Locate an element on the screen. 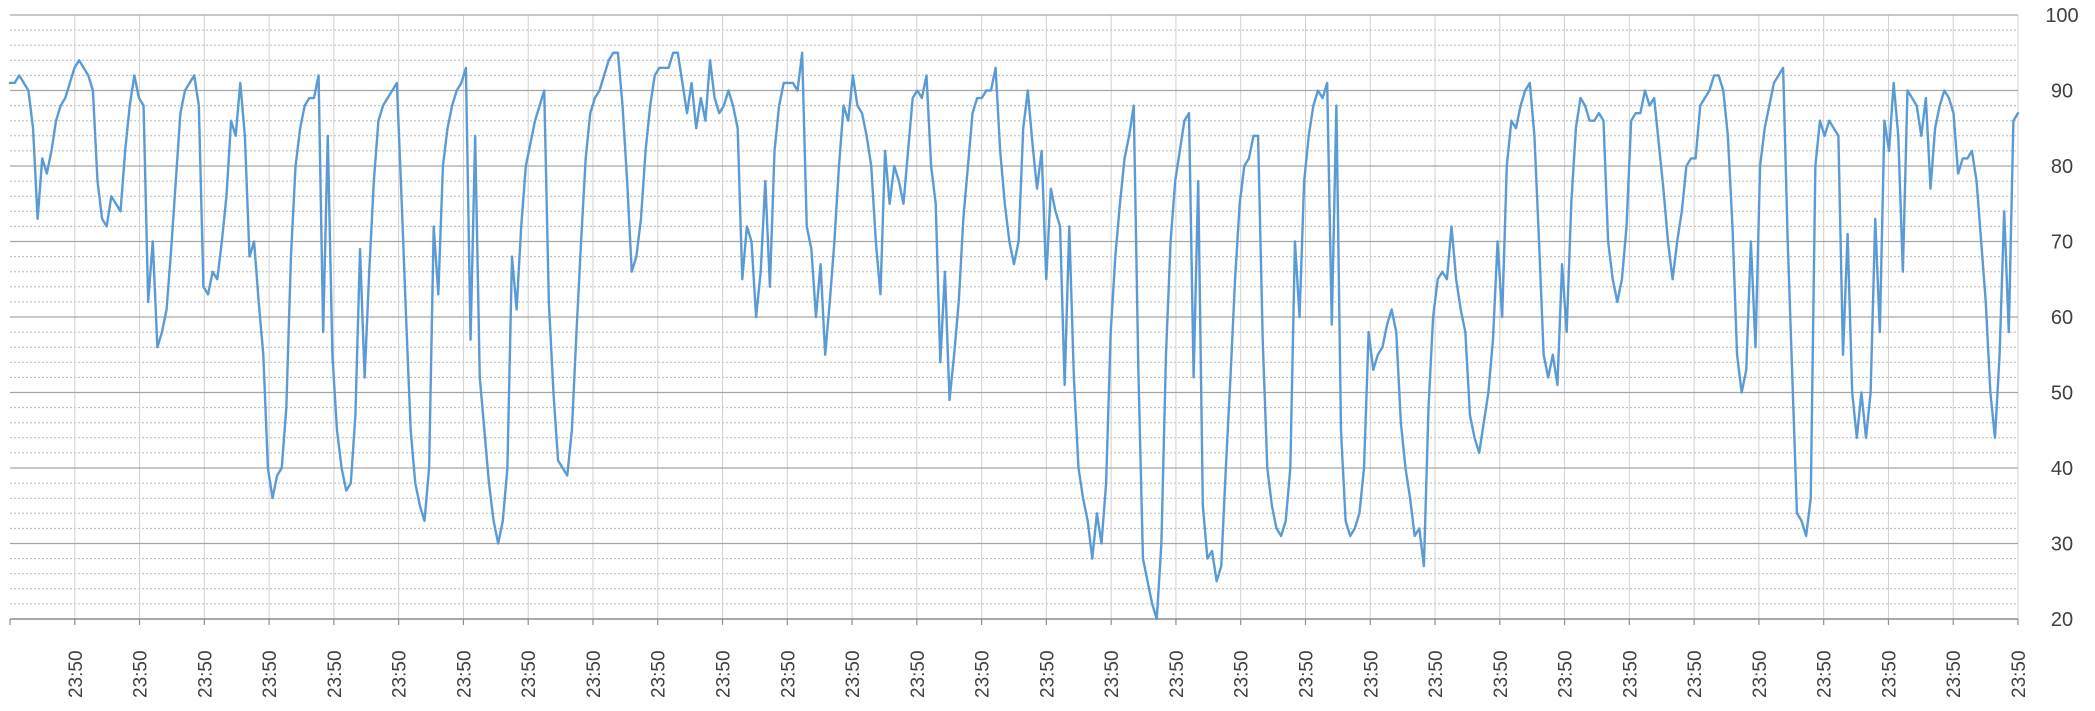  y-tick-label: 70 is located at coordinates (2062, 243).